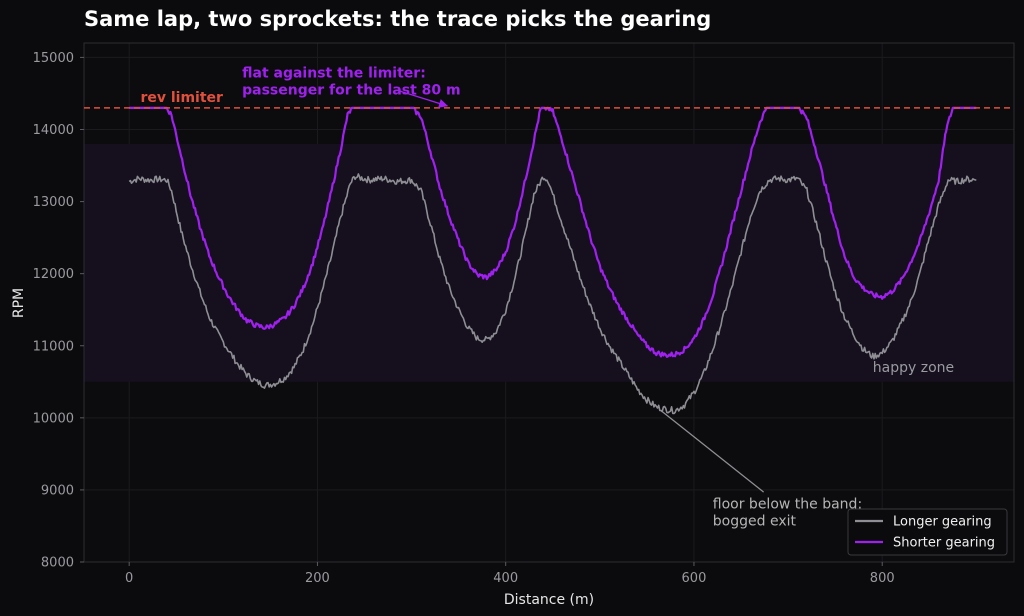 This screenshot has width=1024, height=616. Describe the element at coordinates (882, 578) in the screenshot. I see `x-tick-label: 800` at that location.